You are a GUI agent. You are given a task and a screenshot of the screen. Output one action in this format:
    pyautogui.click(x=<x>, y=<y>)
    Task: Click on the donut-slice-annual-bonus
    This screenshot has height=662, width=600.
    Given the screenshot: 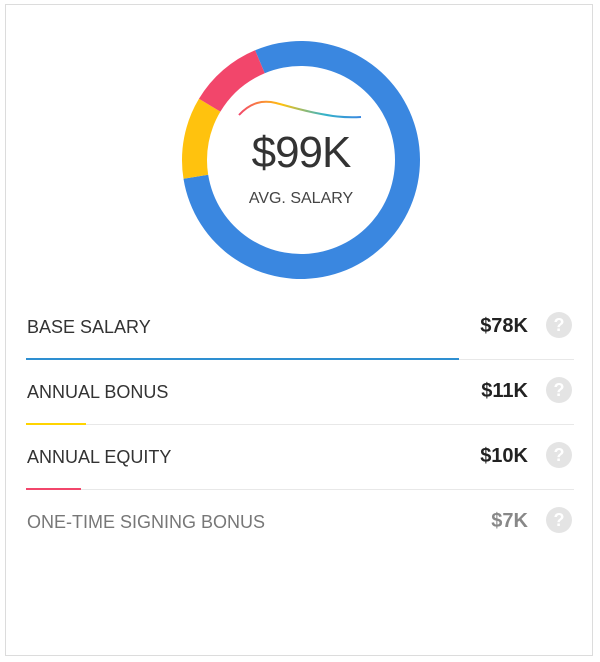 What is the action you would take?
    pyautogui.click(x=201, y=138)
    